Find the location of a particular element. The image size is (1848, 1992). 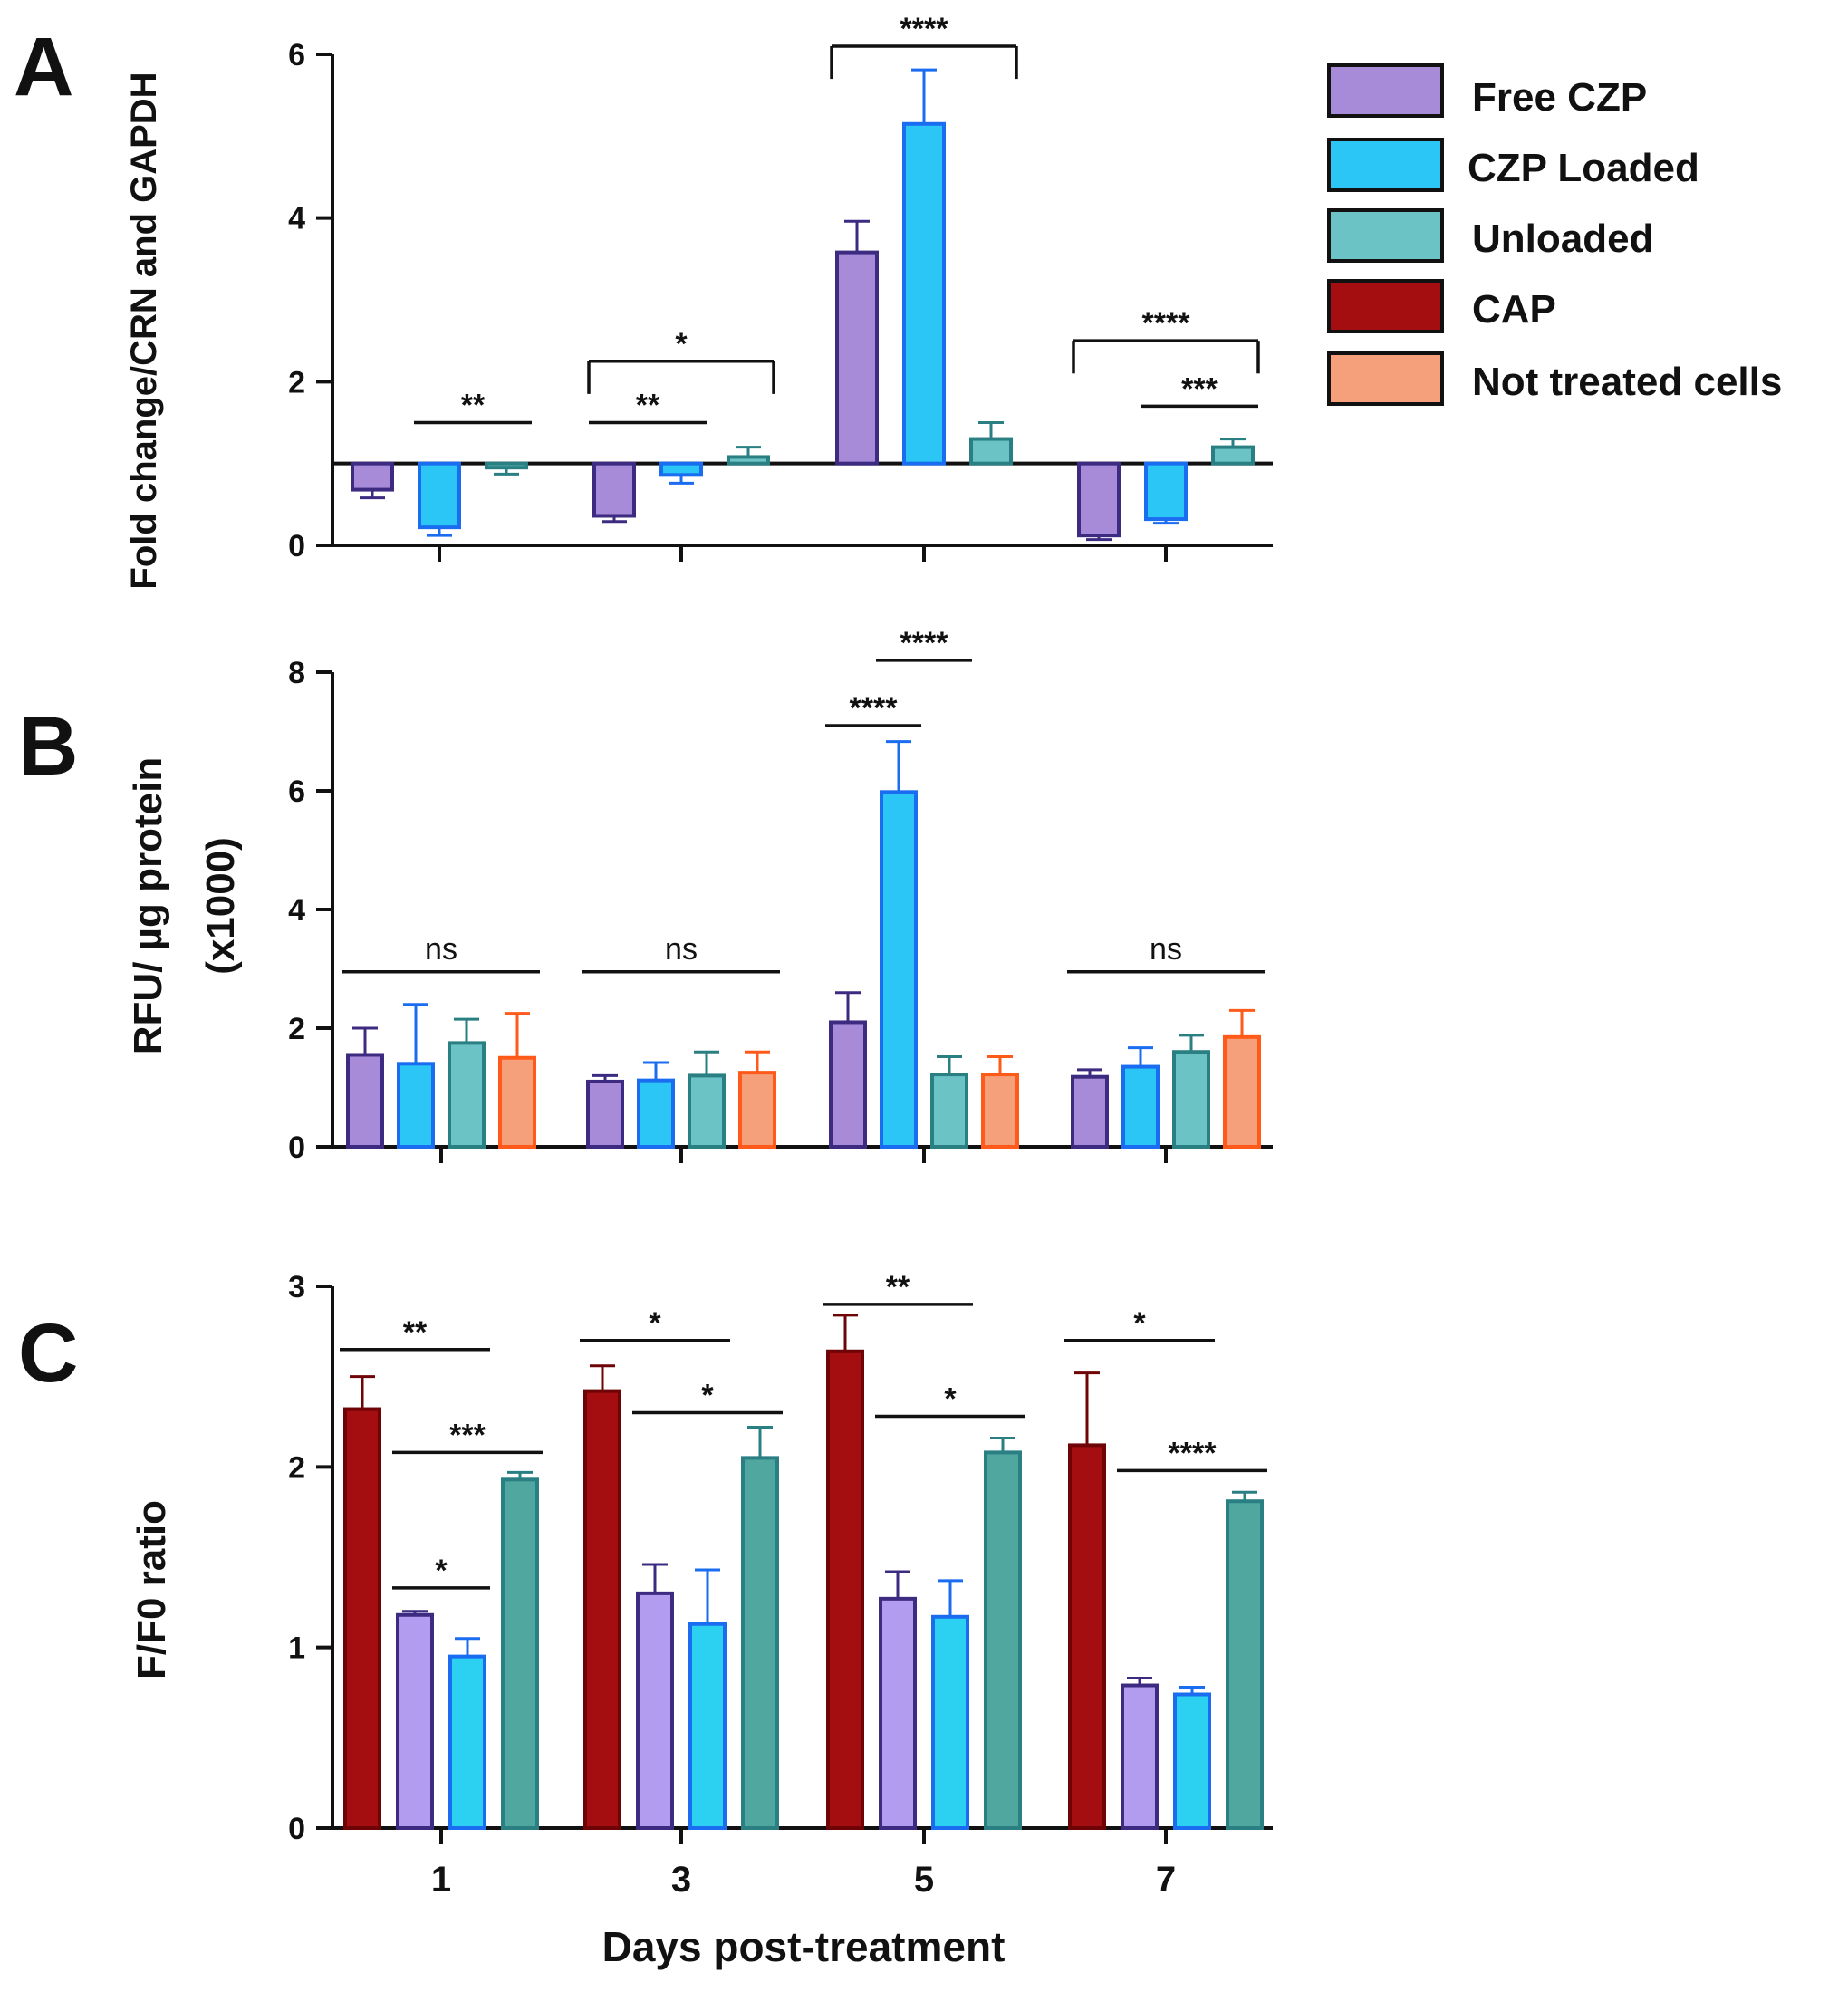

legend-label-cap: CAP is located at coordinates (1514, 309).